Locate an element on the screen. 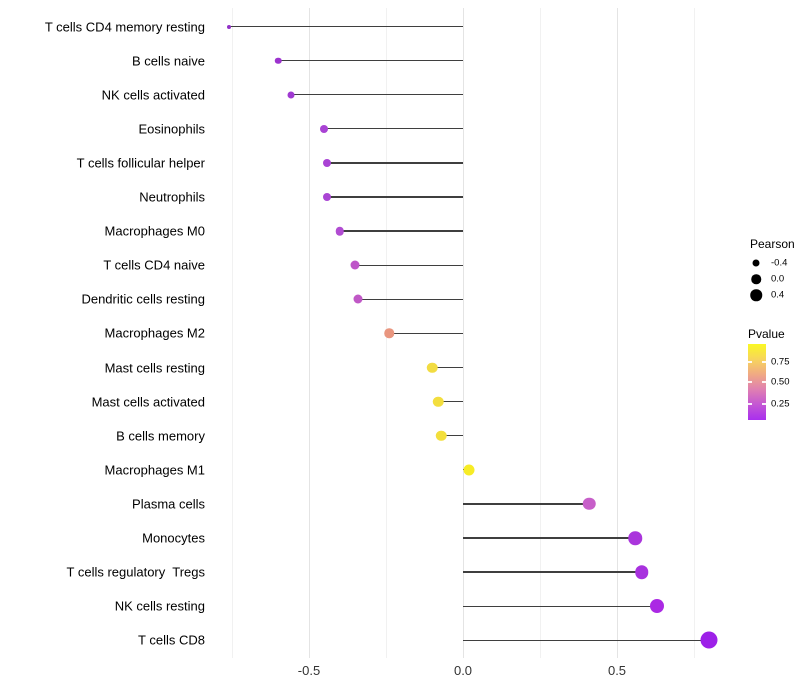  category-label: Eosinophils is located at coordinates (172, 129).